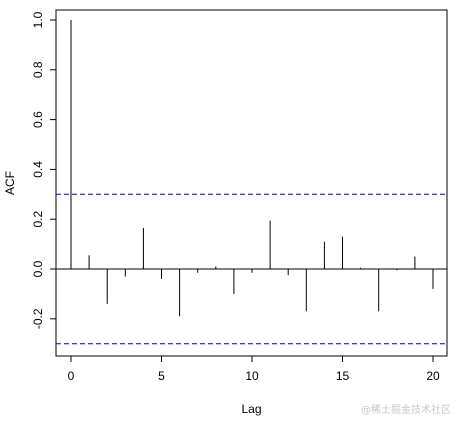 This screenshot has width=459, height=424. What do you see at coordinates (433, 376) in the screenshot?
I see `x-tick-label-20: 20` at bounding box center [433, 376].